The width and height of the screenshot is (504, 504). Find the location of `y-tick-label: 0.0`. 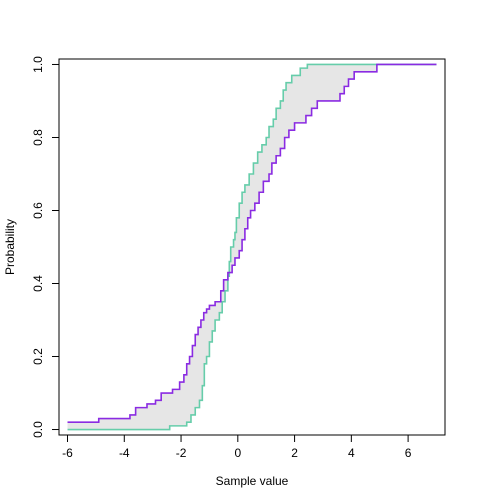

y-tick-label: 0.0 is located at coordinates (38, 429).